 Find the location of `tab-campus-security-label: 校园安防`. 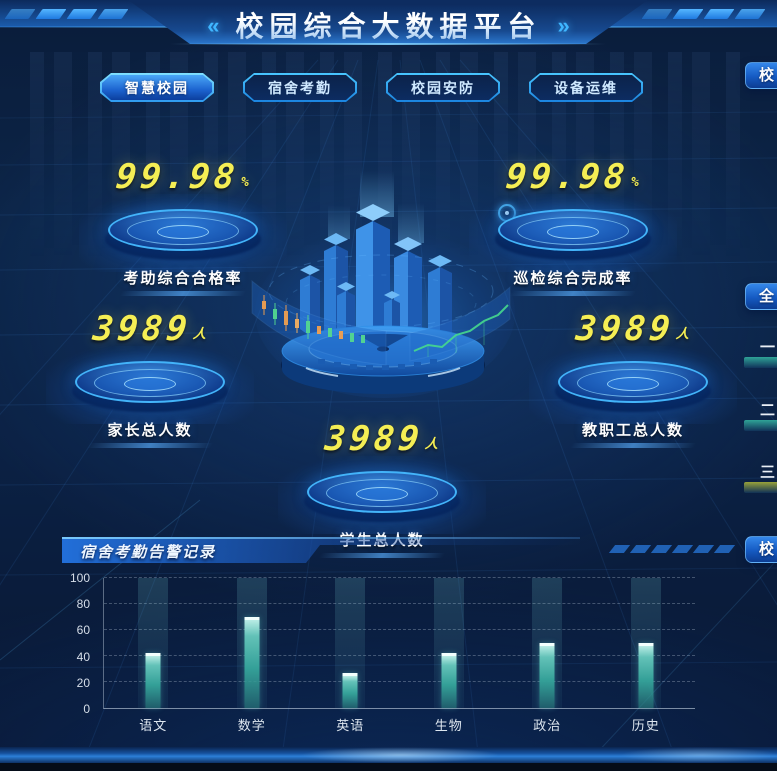

tab-campus-security-label: 校园安防 is located at coordinates (443, 87).